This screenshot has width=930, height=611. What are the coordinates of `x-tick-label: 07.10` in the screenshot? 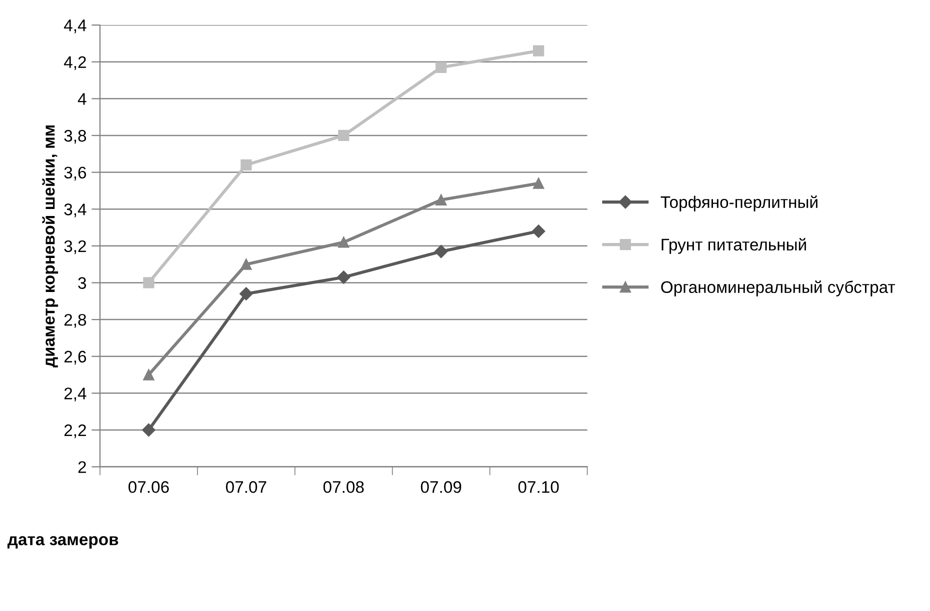 It's located at (538, 487).